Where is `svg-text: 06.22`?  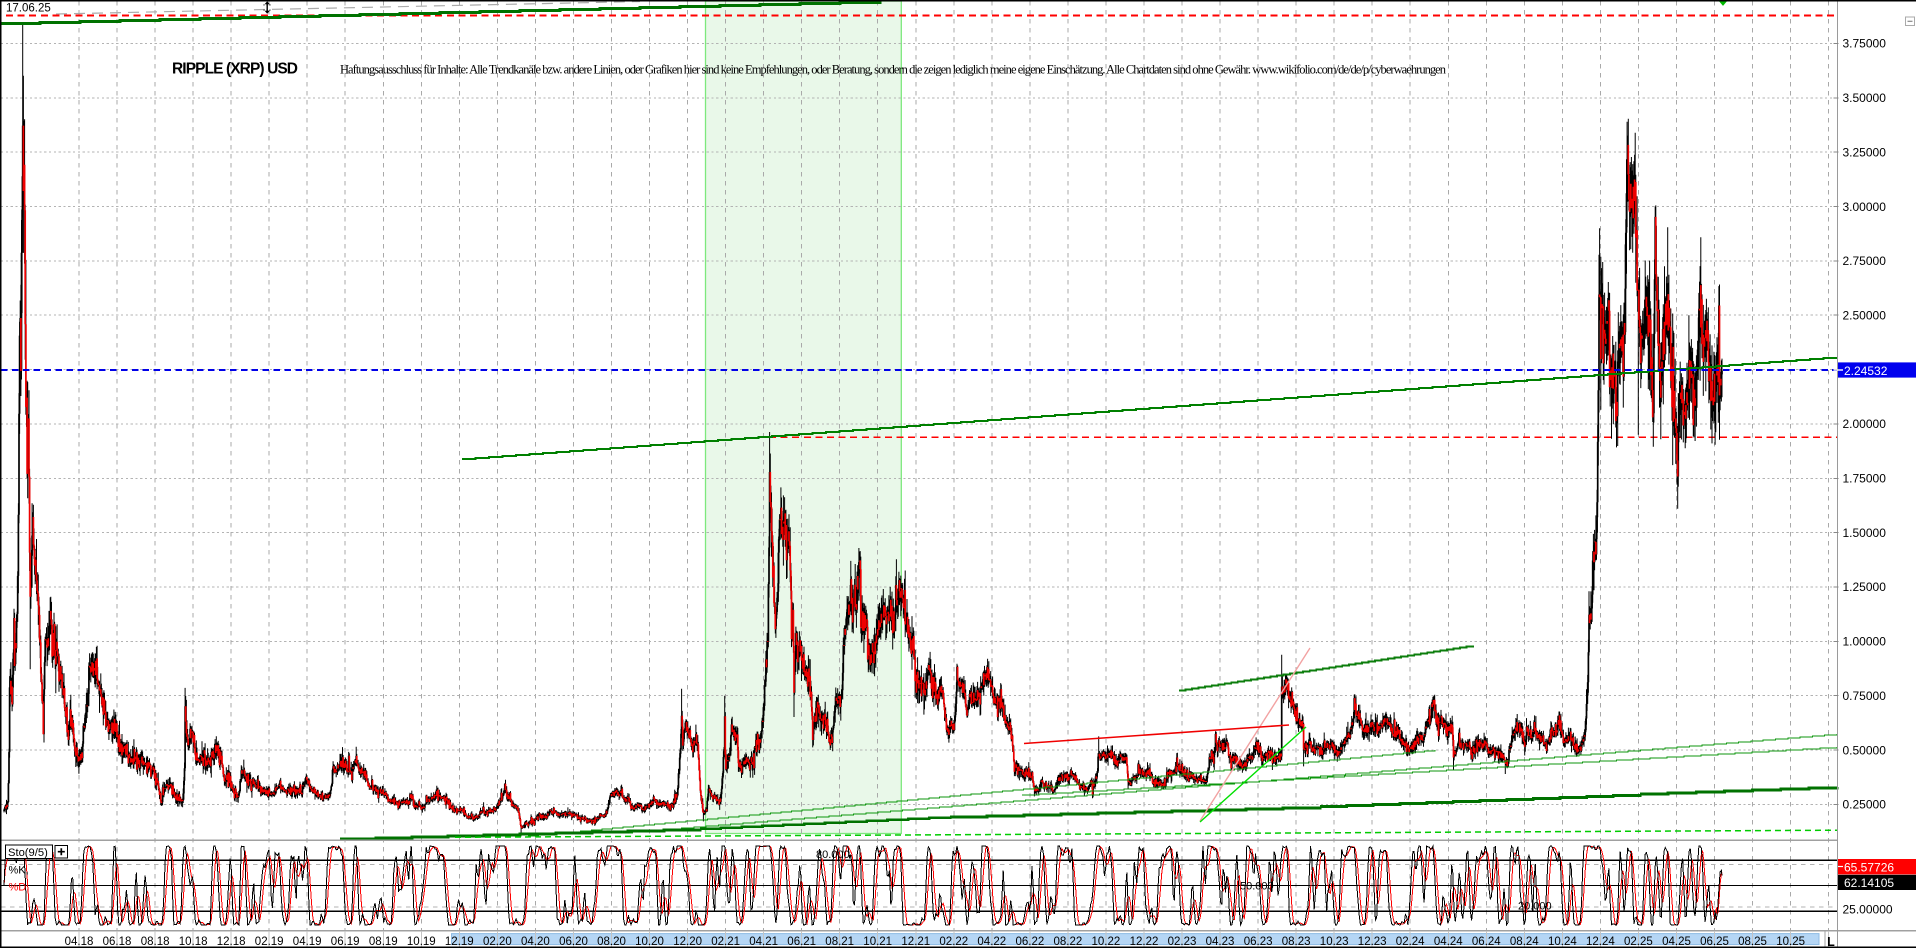
svg-text: 06.22 is located at coordinates (1030, 942).